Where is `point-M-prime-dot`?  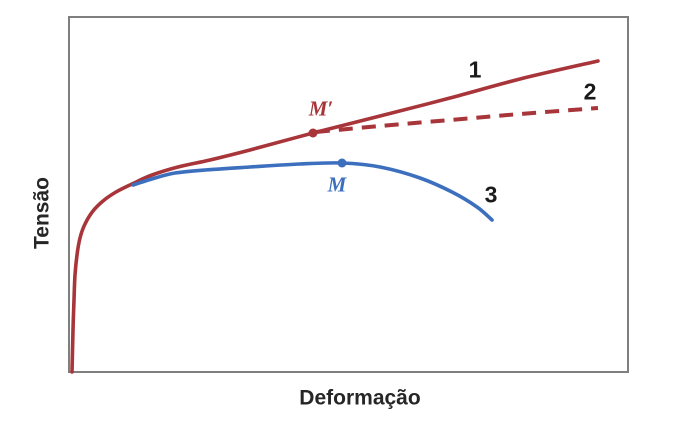
point-M-prime-dot is located at coordinates (313, 133).